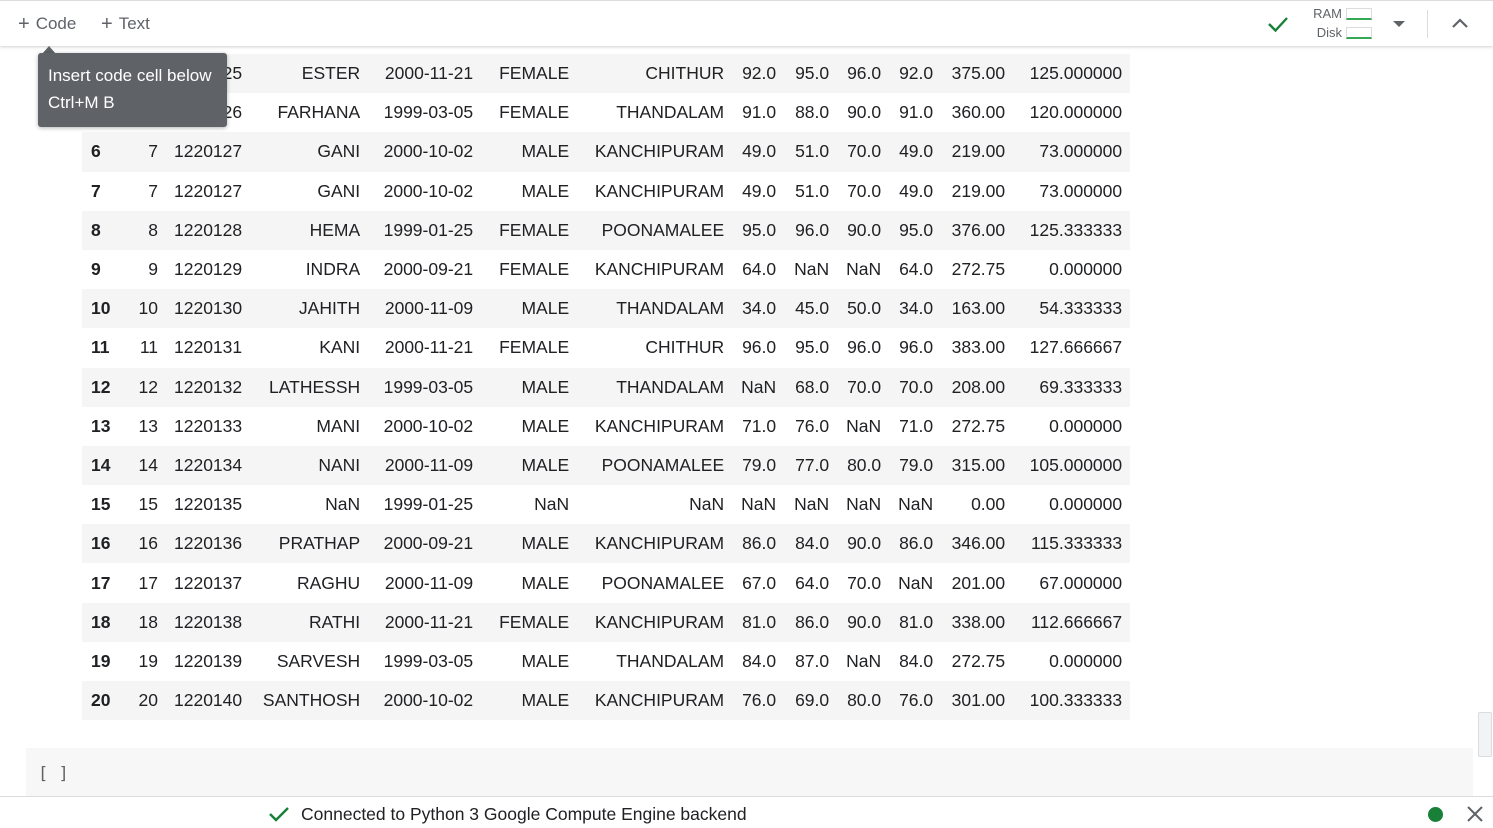 This screenshot has height=828, width=1493. I want to click on add-text-cell-button: + Text, so click(125, 24).